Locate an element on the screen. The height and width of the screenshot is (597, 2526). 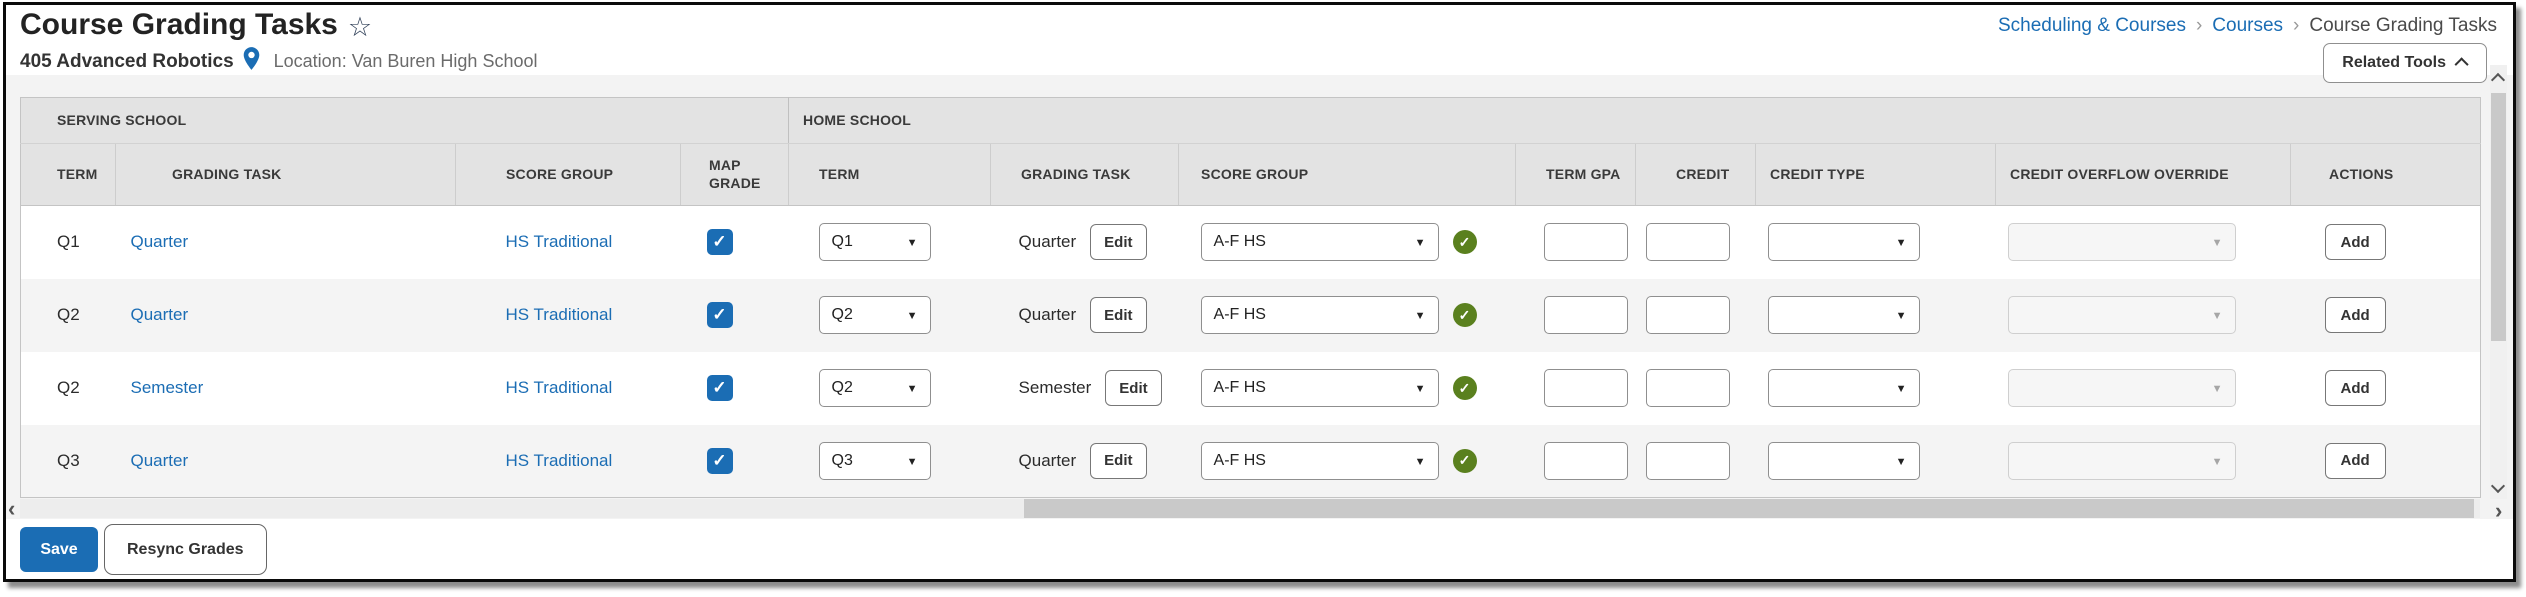
serving-term-value: Q1 is located at coordinates (68, 242).